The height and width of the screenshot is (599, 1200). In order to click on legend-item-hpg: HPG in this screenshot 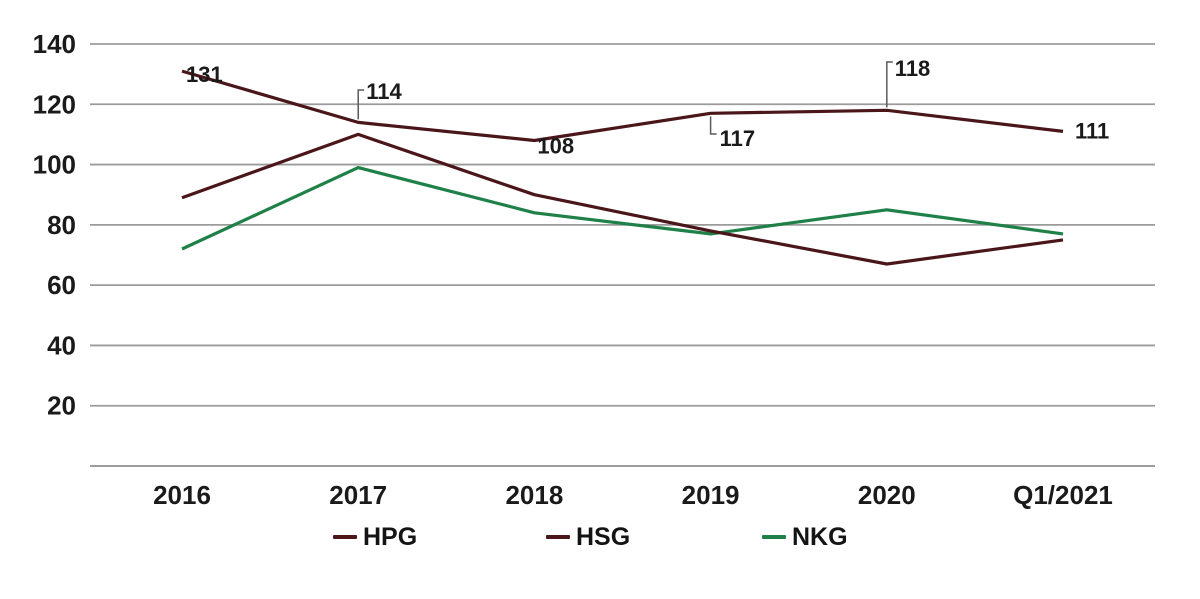, I will do `click(375, 537)`.